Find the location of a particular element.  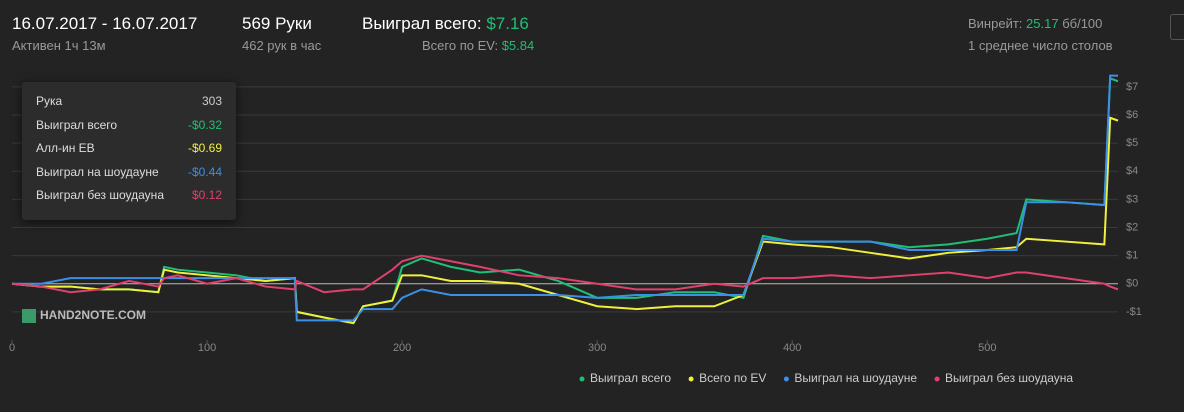

tooltip-row: Выиграл на шоудауне -$0.44 is located at coordinates (129, 175).